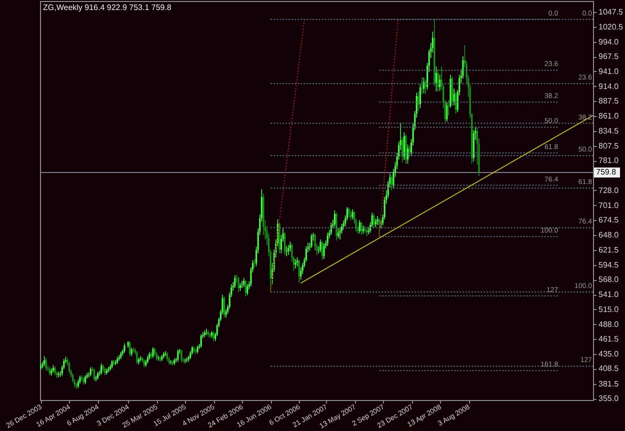 This screenshot has width=625, height=431. What do you see at coordinates (609, 190) in the screenshot?
I see `y-tick-label: 728.0` at bounding box center [609, 190].